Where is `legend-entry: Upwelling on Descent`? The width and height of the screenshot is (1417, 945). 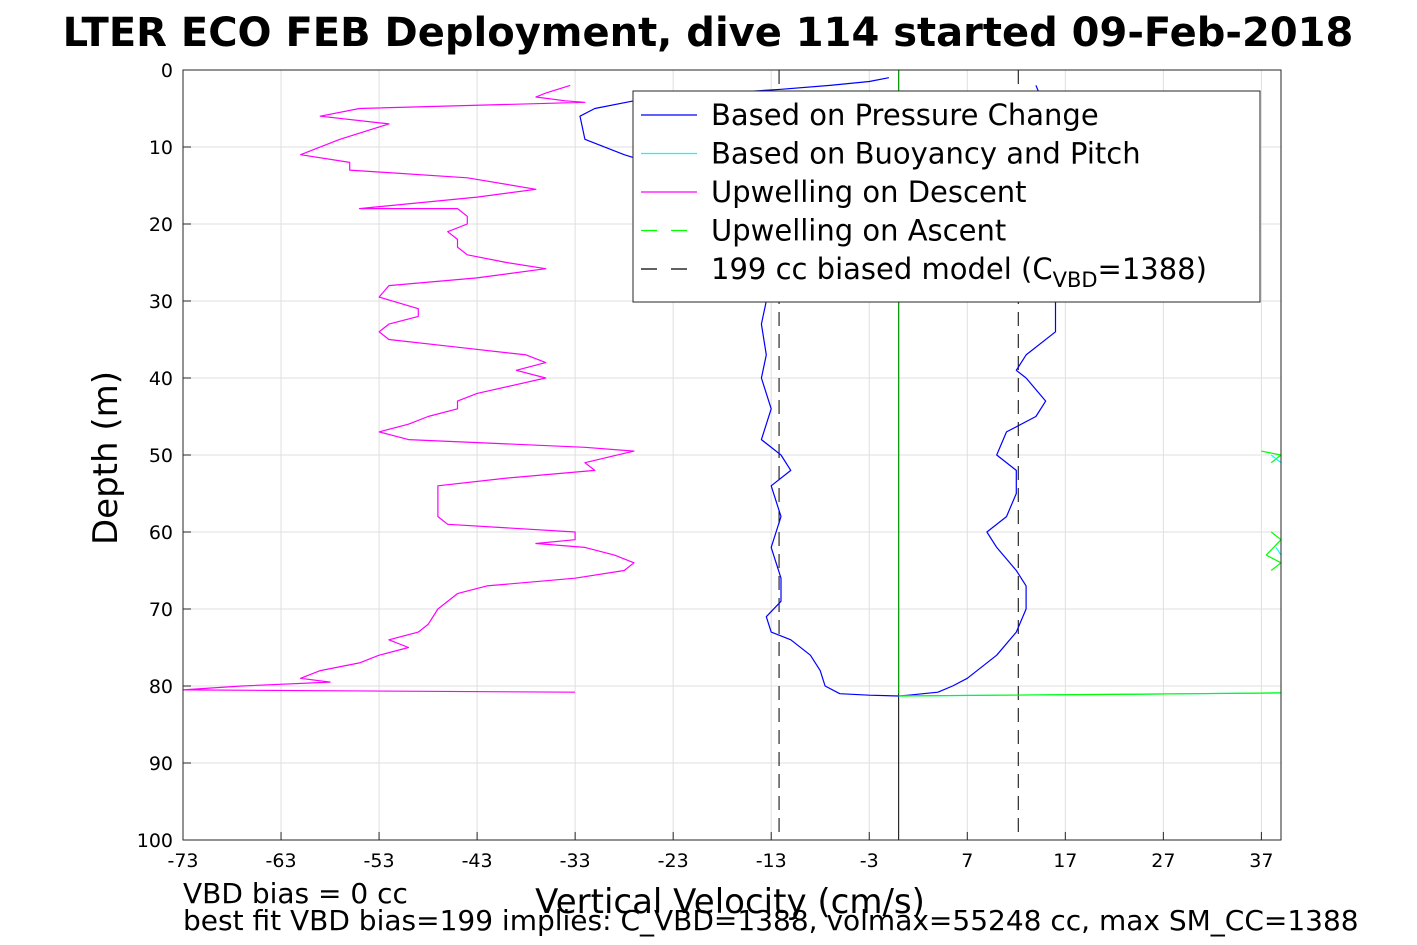 legend-entry: Upwelling on Descent is located at coordinates (869, 192).